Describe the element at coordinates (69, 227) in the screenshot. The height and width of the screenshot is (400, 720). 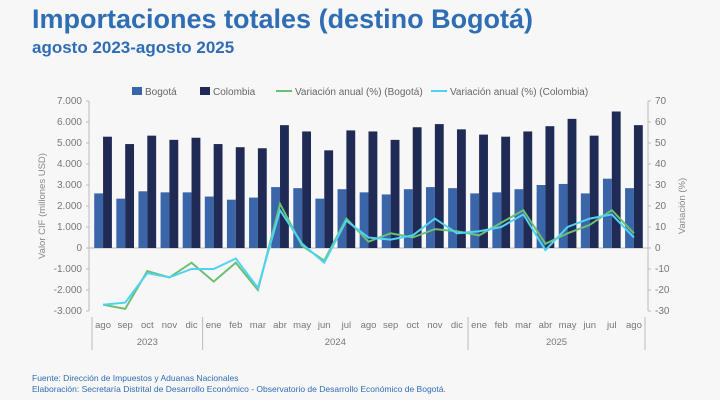
I see `y-tick-label: 1.000` at that location.